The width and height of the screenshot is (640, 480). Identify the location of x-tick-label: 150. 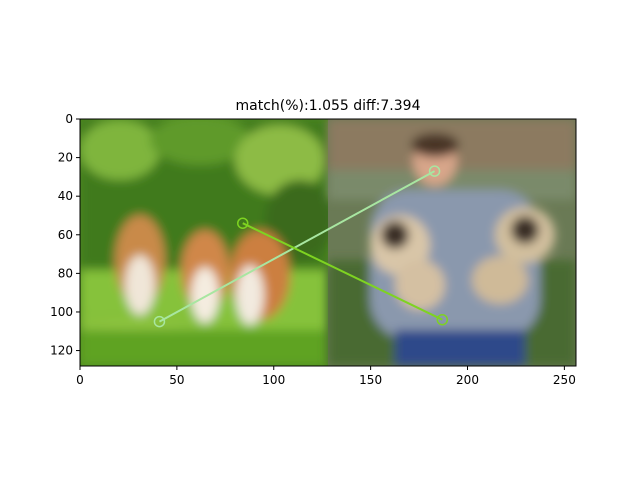
(370, 380).